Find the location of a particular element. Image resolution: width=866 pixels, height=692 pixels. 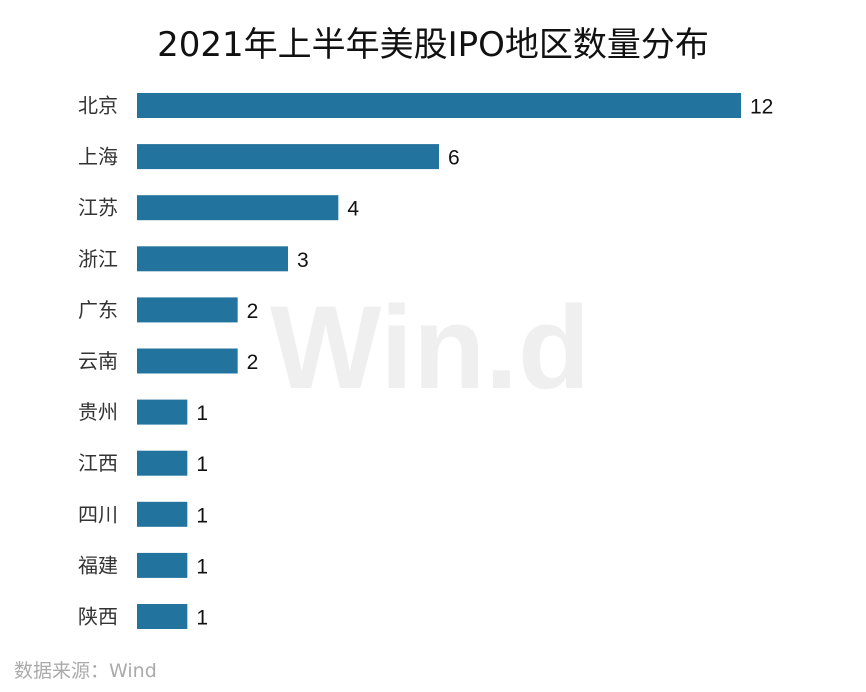

value-label: 3 is located at coordinates (303, 260).